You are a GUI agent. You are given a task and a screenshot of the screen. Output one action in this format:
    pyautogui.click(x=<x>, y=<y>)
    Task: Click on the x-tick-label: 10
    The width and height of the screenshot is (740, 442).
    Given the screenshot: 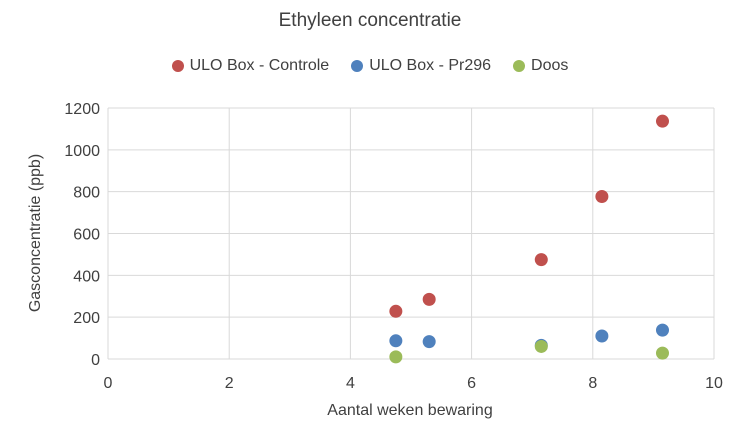 What is the action you would take?
    pyautogui.click(x=714, y=383)
    